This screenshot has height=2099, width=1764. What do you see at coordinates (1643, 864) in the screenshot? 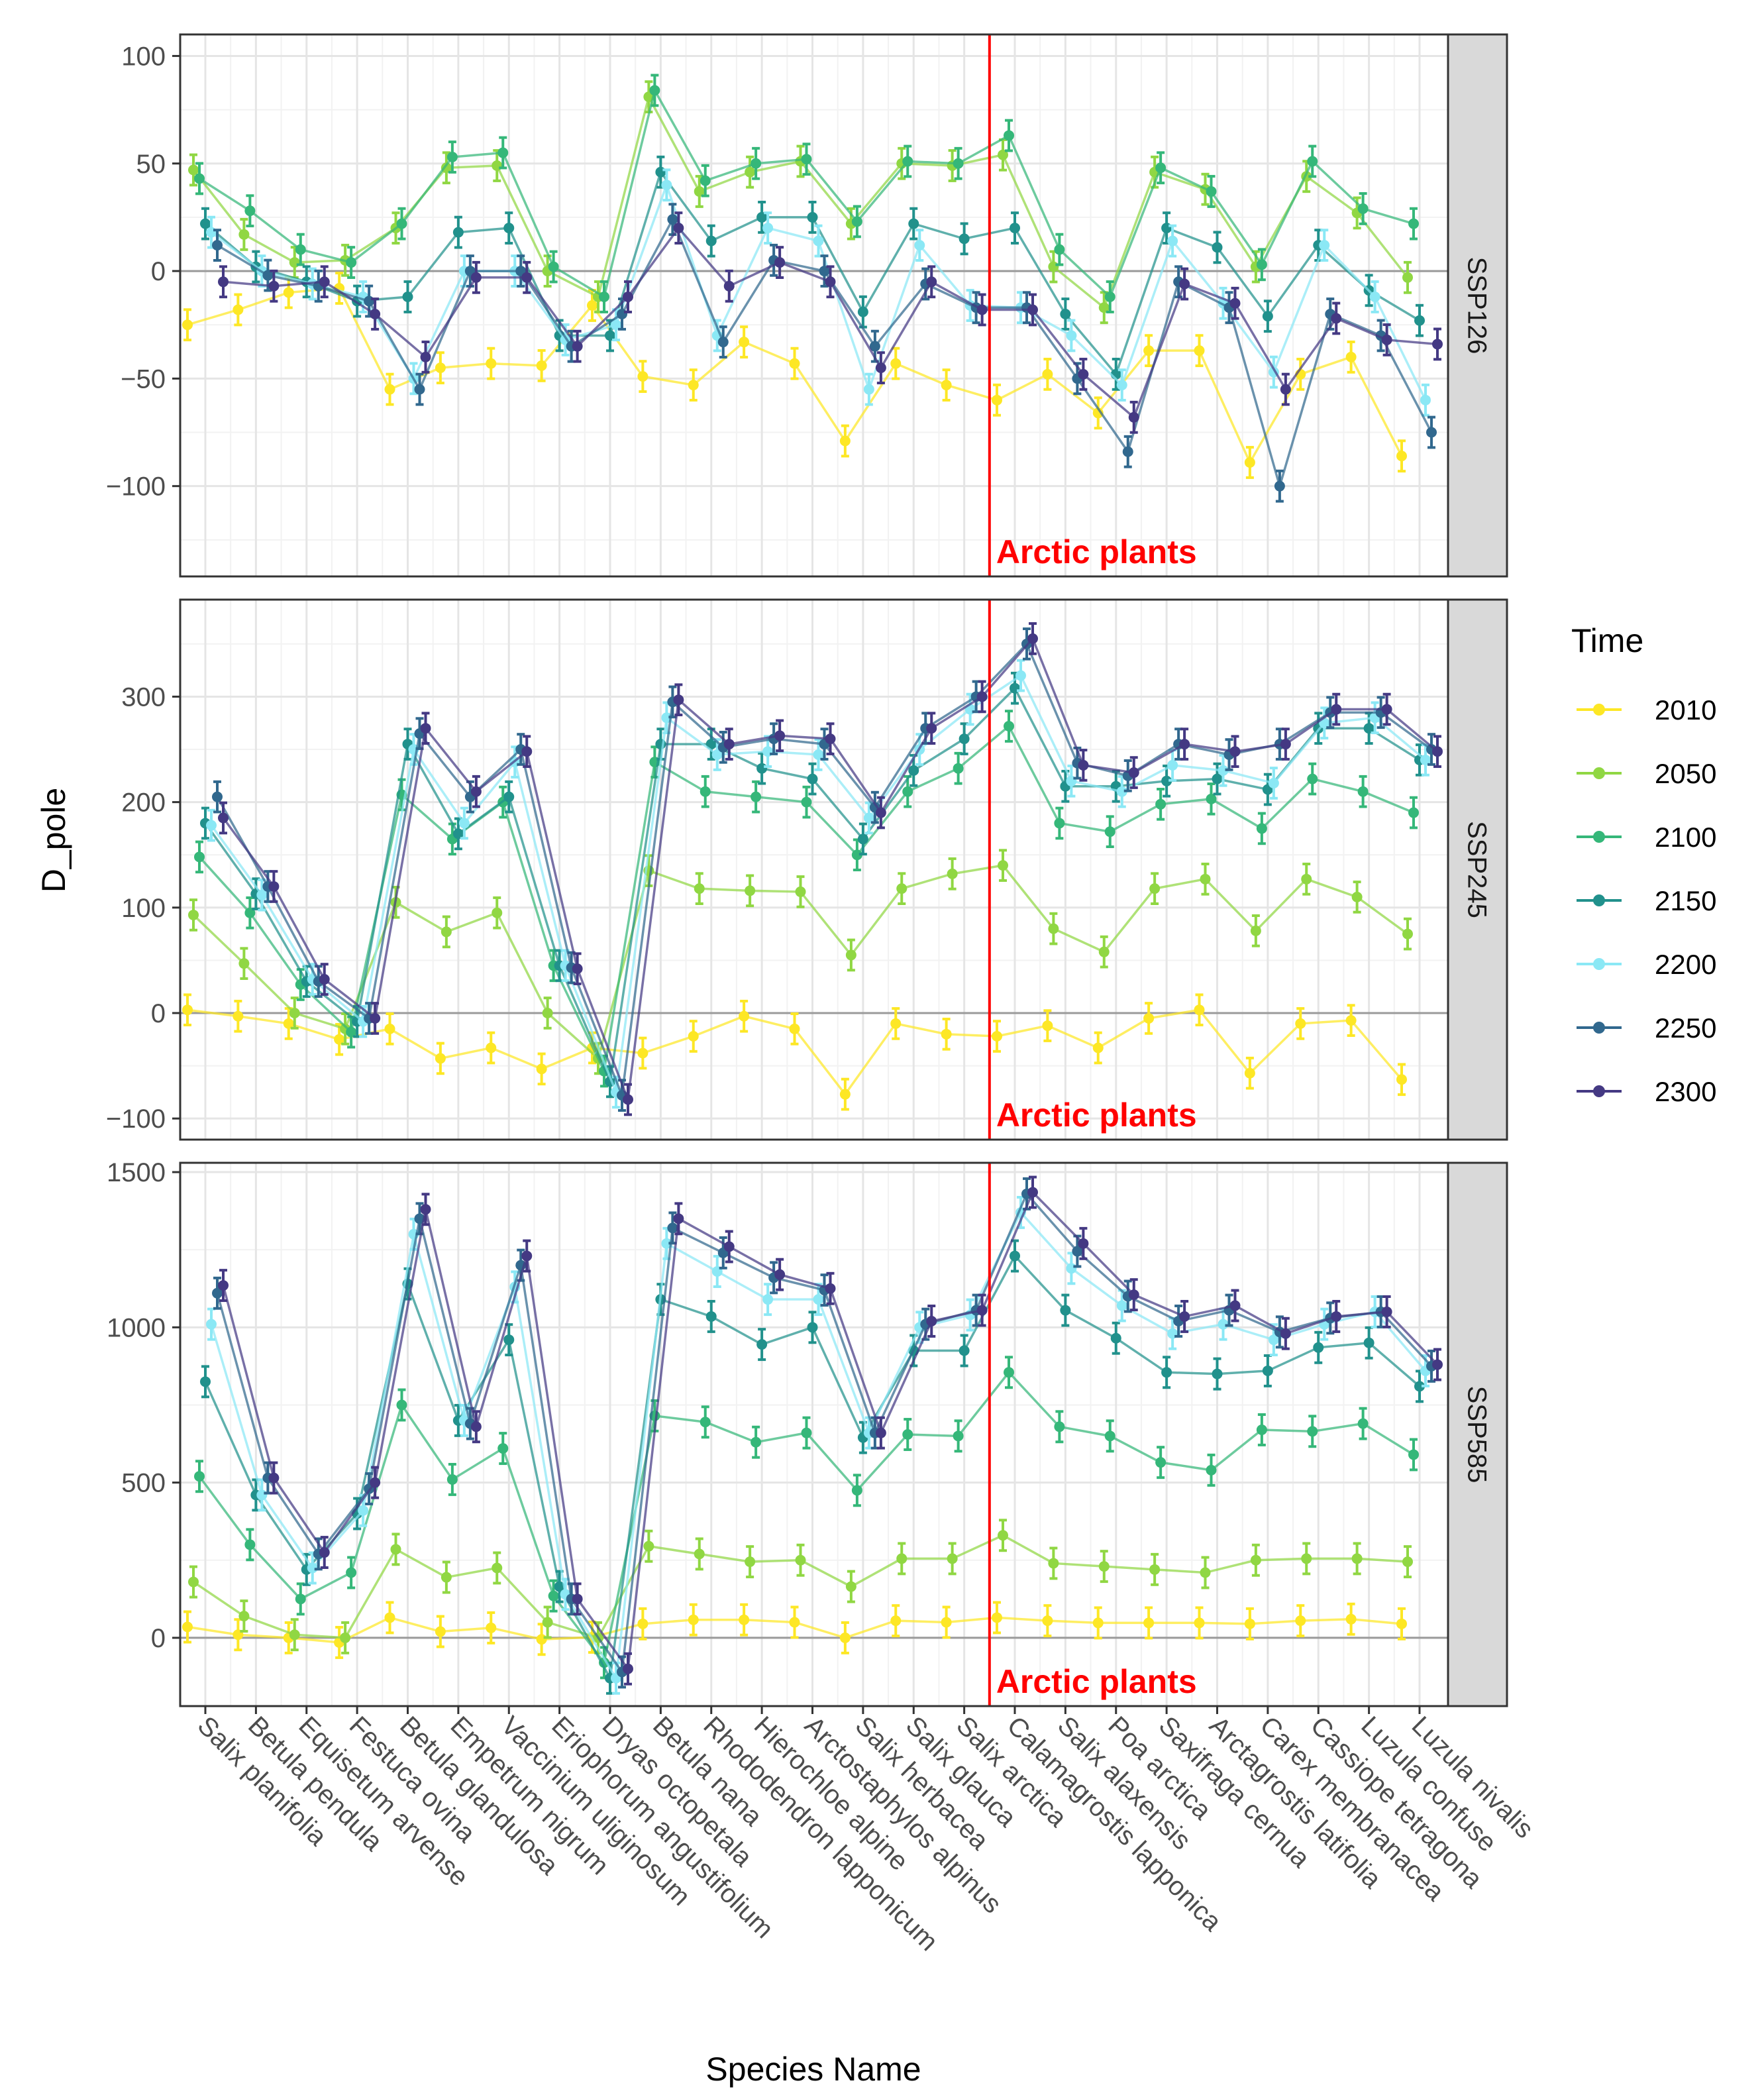
I see `legend: Time 2010 2050 2100 2150 2200 2250 2300` at bounding box center [1643, 864].